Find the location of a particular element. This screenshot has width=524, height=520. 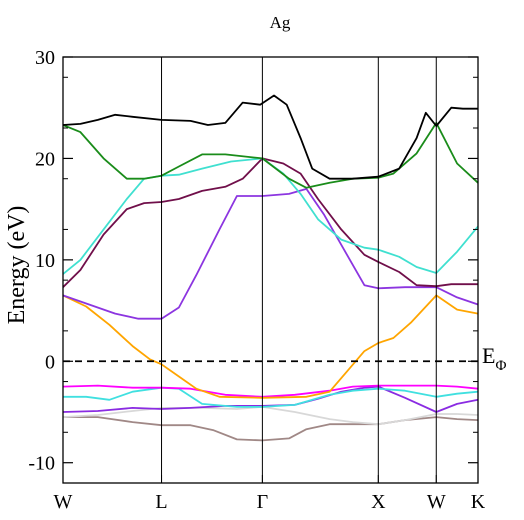

x-tick-label: X is located at coordinates (378, 502).